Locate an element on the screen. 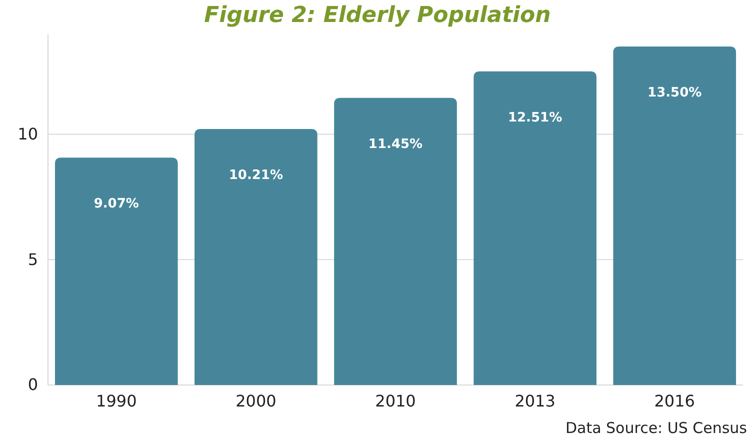 The height and width of the screenshot is (441, 755). data-label: 10.21% is located at coordinates (256, 176).